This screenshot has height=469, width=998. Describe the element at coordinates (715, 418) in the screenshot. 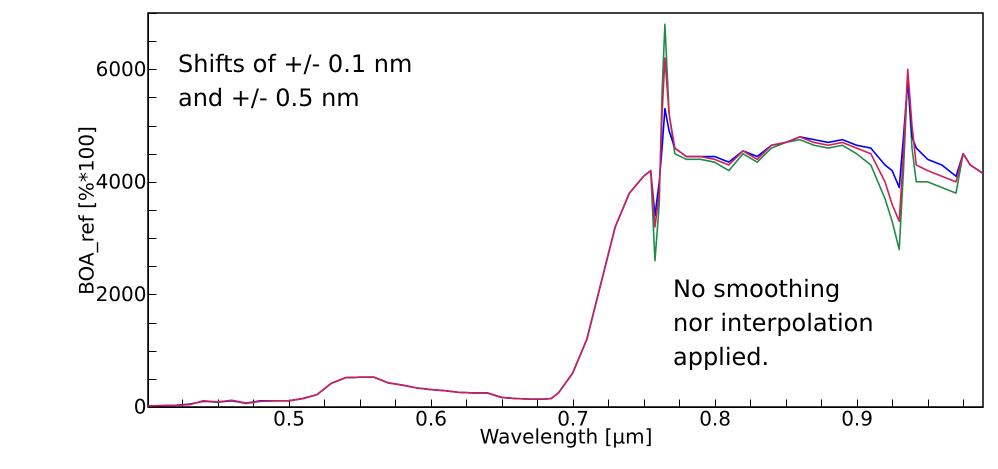

I see `x-tick-label: 0.8` at that location.